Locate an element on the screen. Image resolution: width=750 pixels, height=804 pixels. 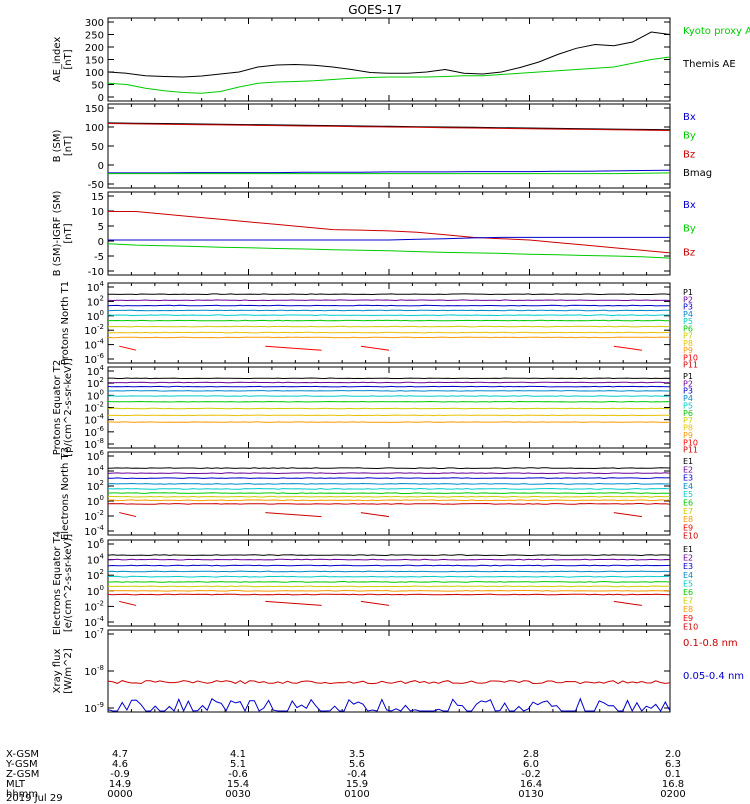
y-axis-label: Protons Equator T2[p/(cm^2-s-sr-keV)] is located at coordinates (63, 407).